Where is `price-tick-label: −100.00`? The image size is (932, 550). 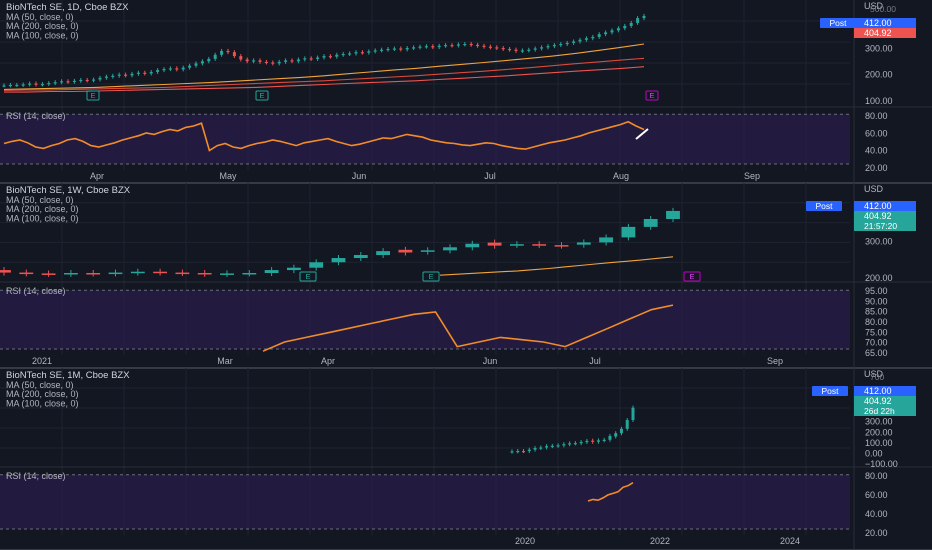
price-tick-label: −100.00 is located at coordinates (881, 464).